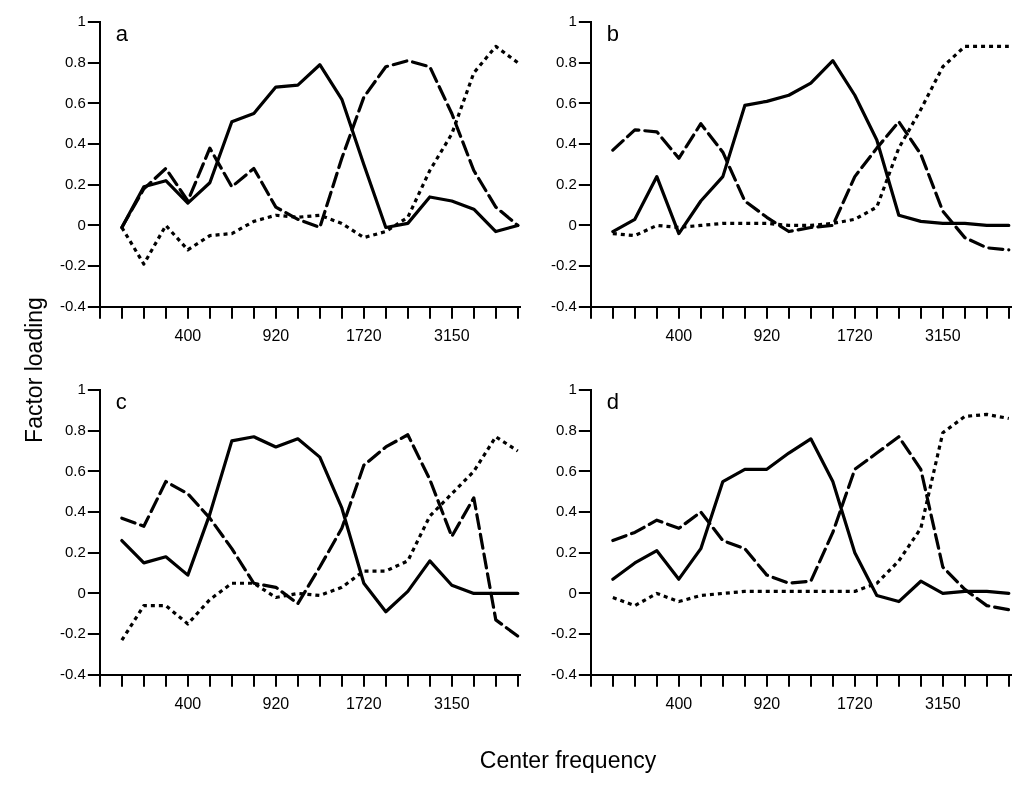 Image resolution: width=1025 pixels, height=791 pixels. What do you see at coordinates (122, 34) in the screenshot?
I see `chart-title: a` at bounding box center [122, 34].